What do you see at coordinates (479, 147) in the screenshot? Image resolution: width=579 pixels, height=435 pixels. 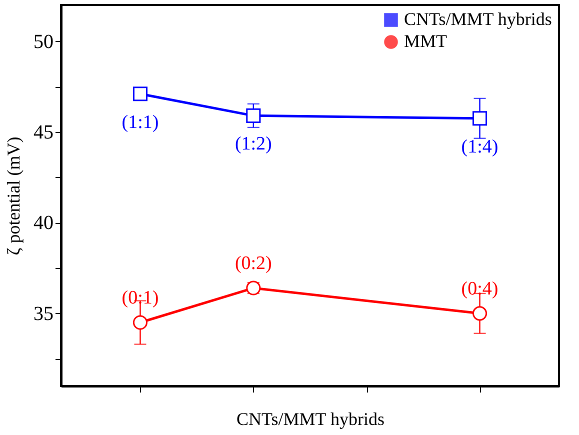 I see `data-label: (1:4)` at bounding box center [479, 147].